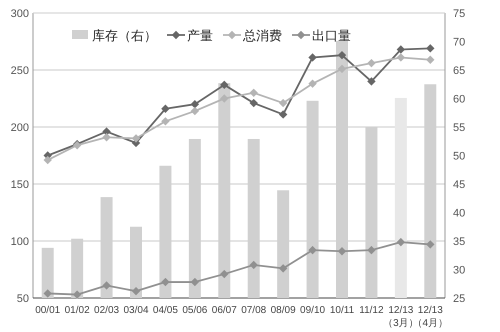 This screenshot has height=332, width=500. Describe the element at coordinates (459, 71) in the screenshot. I see `y2-tick-label: 65` at that location.